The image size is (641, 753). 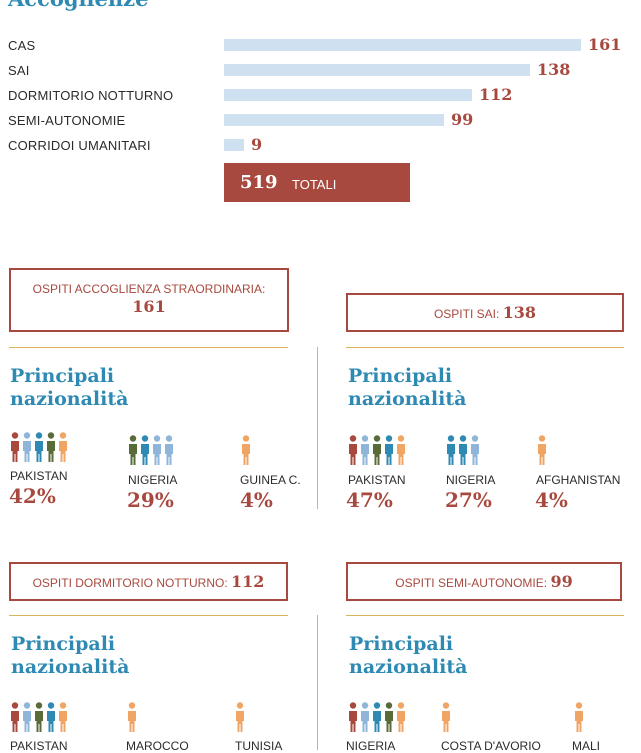 What do you see at coordinates (586, 746) in the screenshot?
I see `nationality-name: MALI` at bounding box center [586, 746].